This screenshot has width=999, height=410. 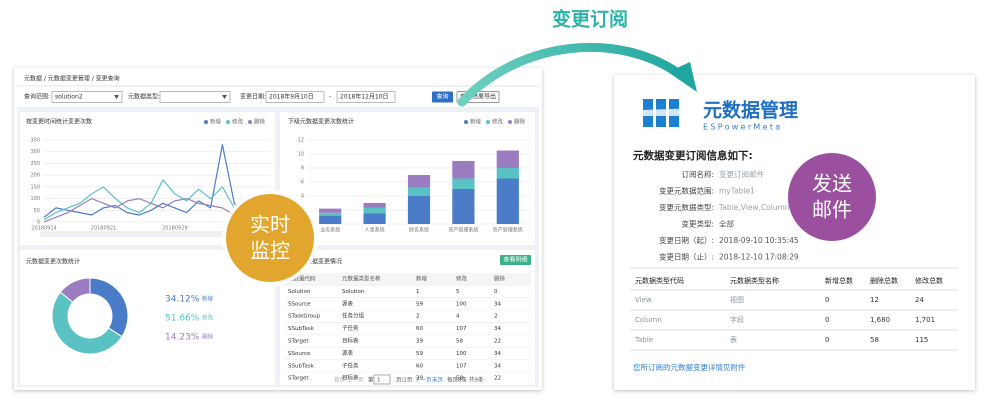 I want to click on table-cell: 5, so click(x=458, y=292).